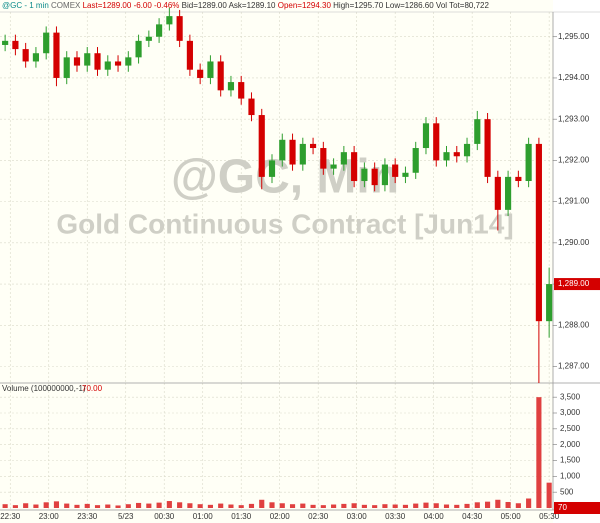 Image resolution: width=600 pixels, height=523 pixels. I want to click on x-tick-label: 04:30, so click(472, 516).